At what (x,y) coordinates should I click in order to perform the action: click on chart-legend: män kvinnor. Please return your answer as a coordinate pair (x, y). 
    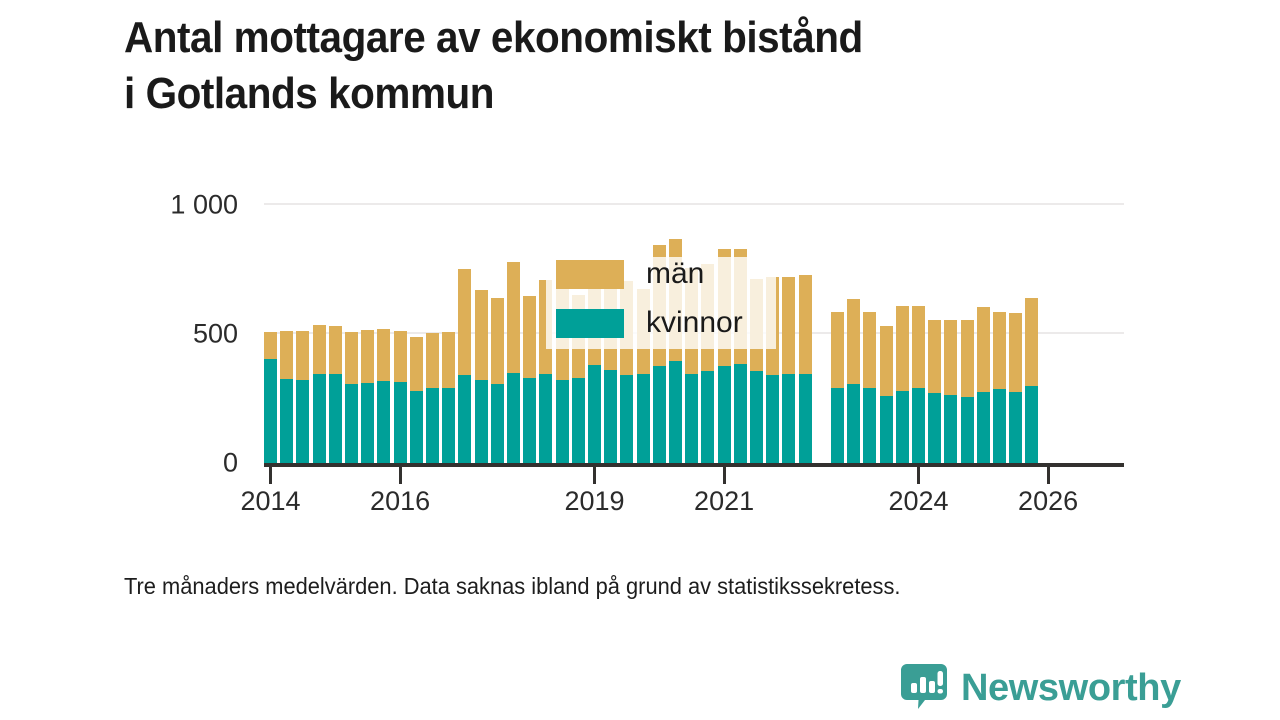
    Looking at the image, I should click on (661, 303).